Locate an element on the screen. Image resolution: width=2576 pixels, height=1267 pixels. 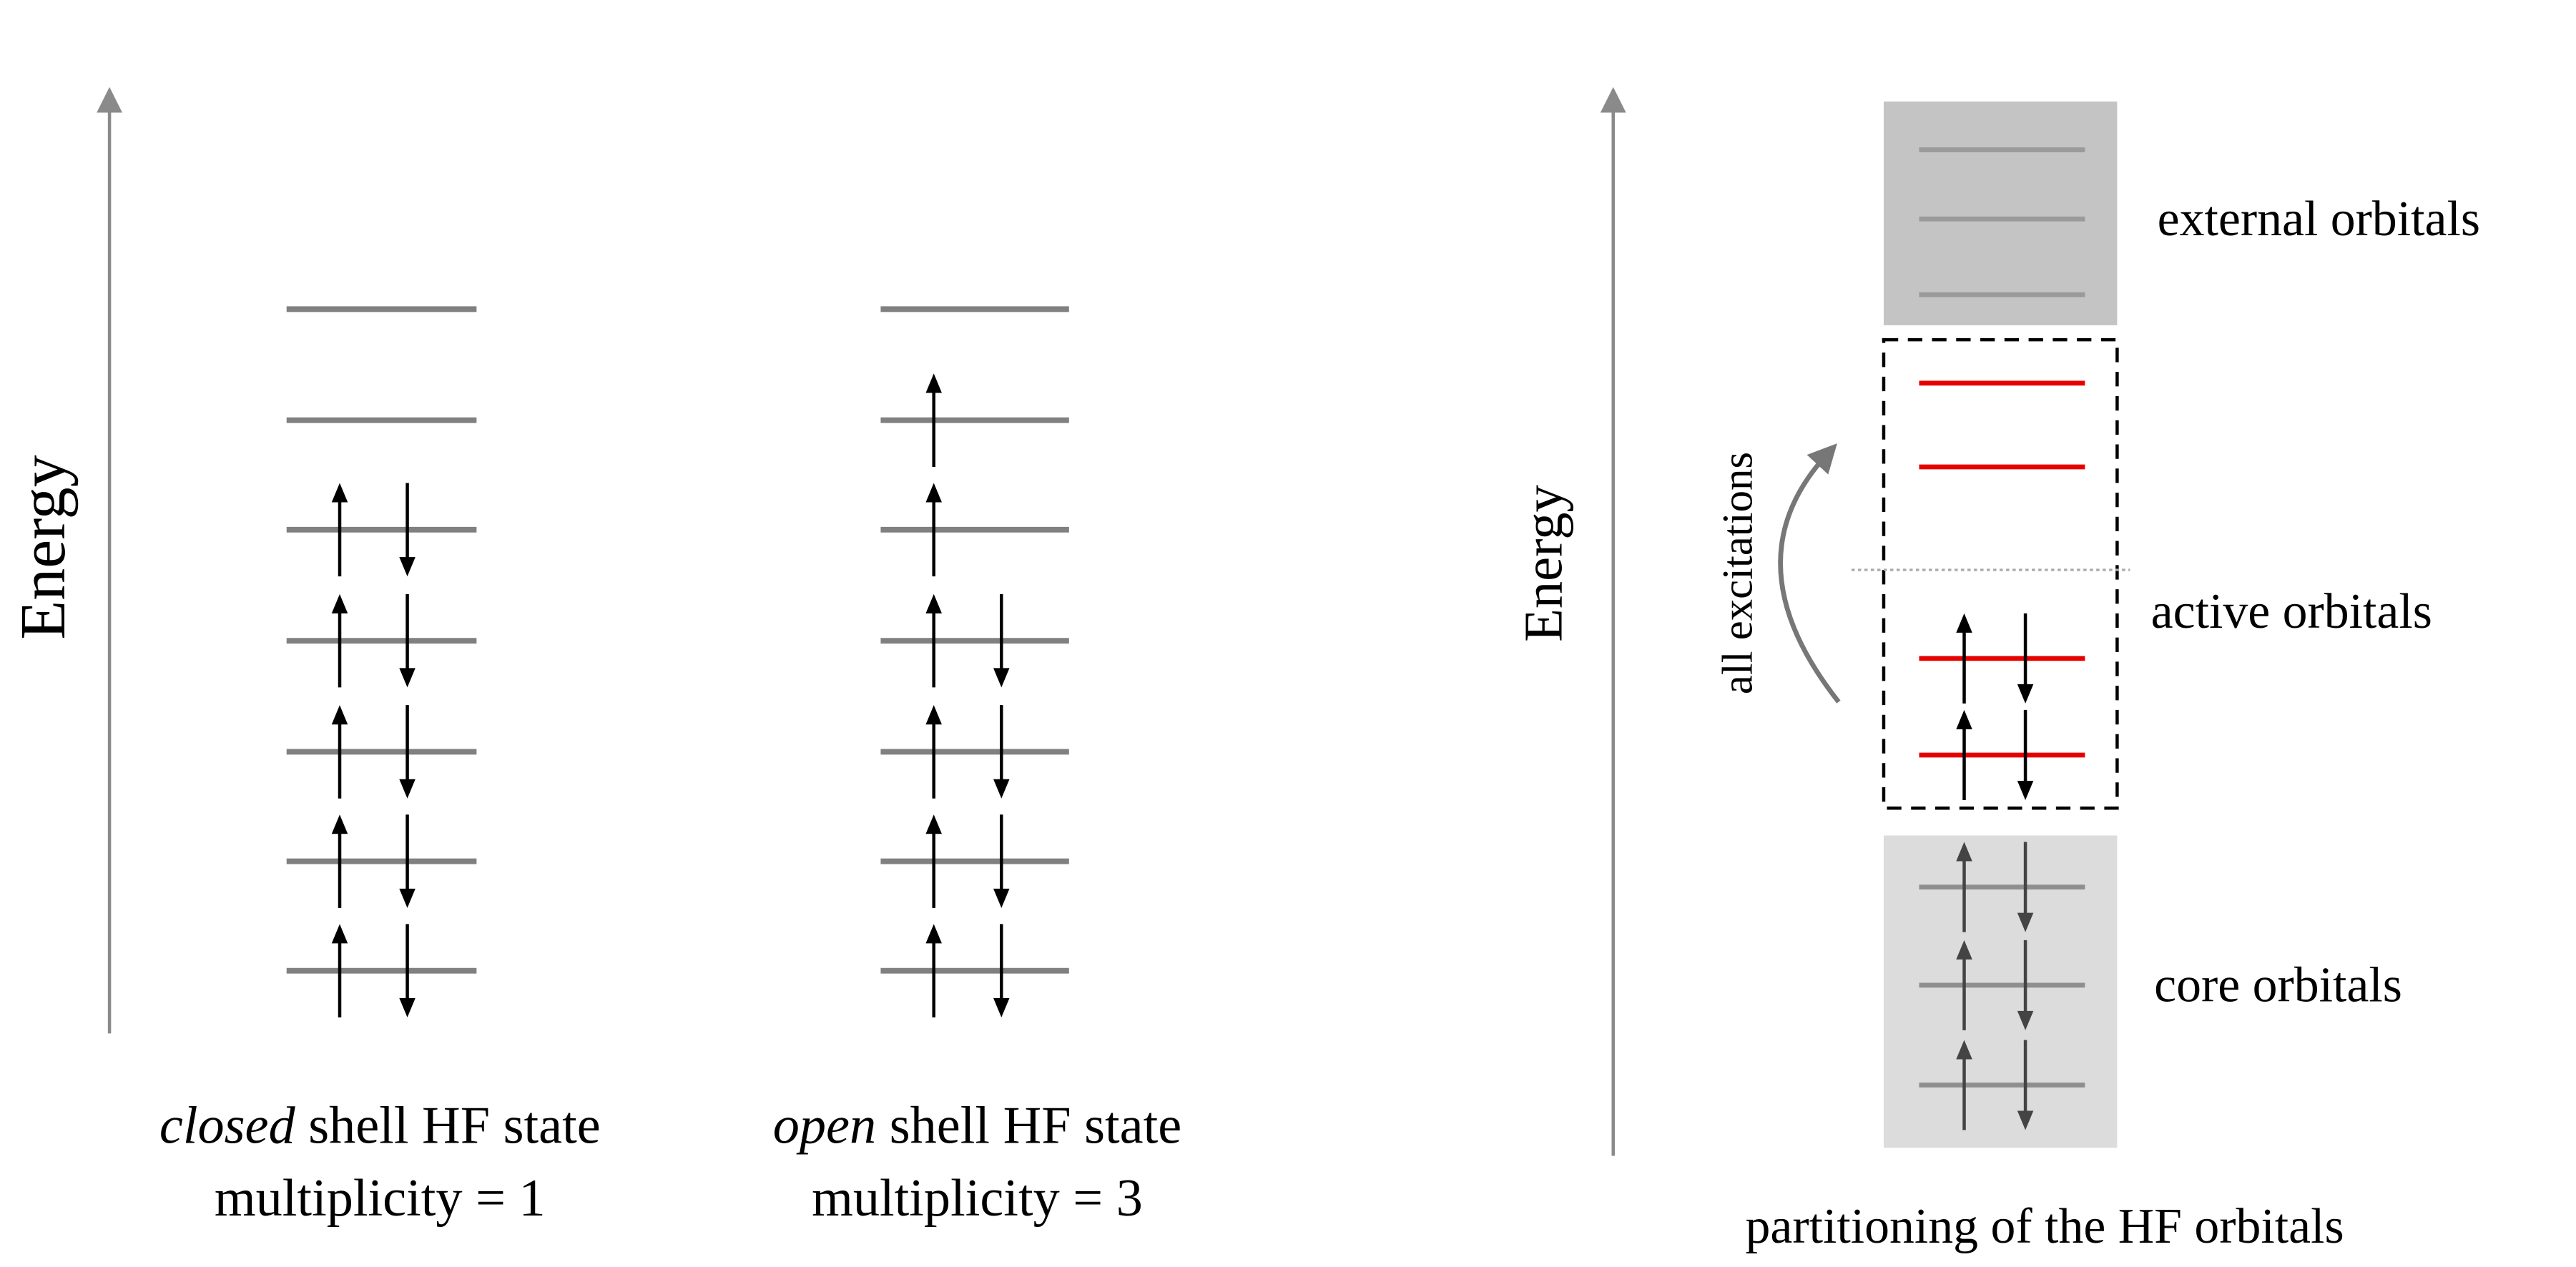
open-shell-levels is located at coordinates (975, 661).